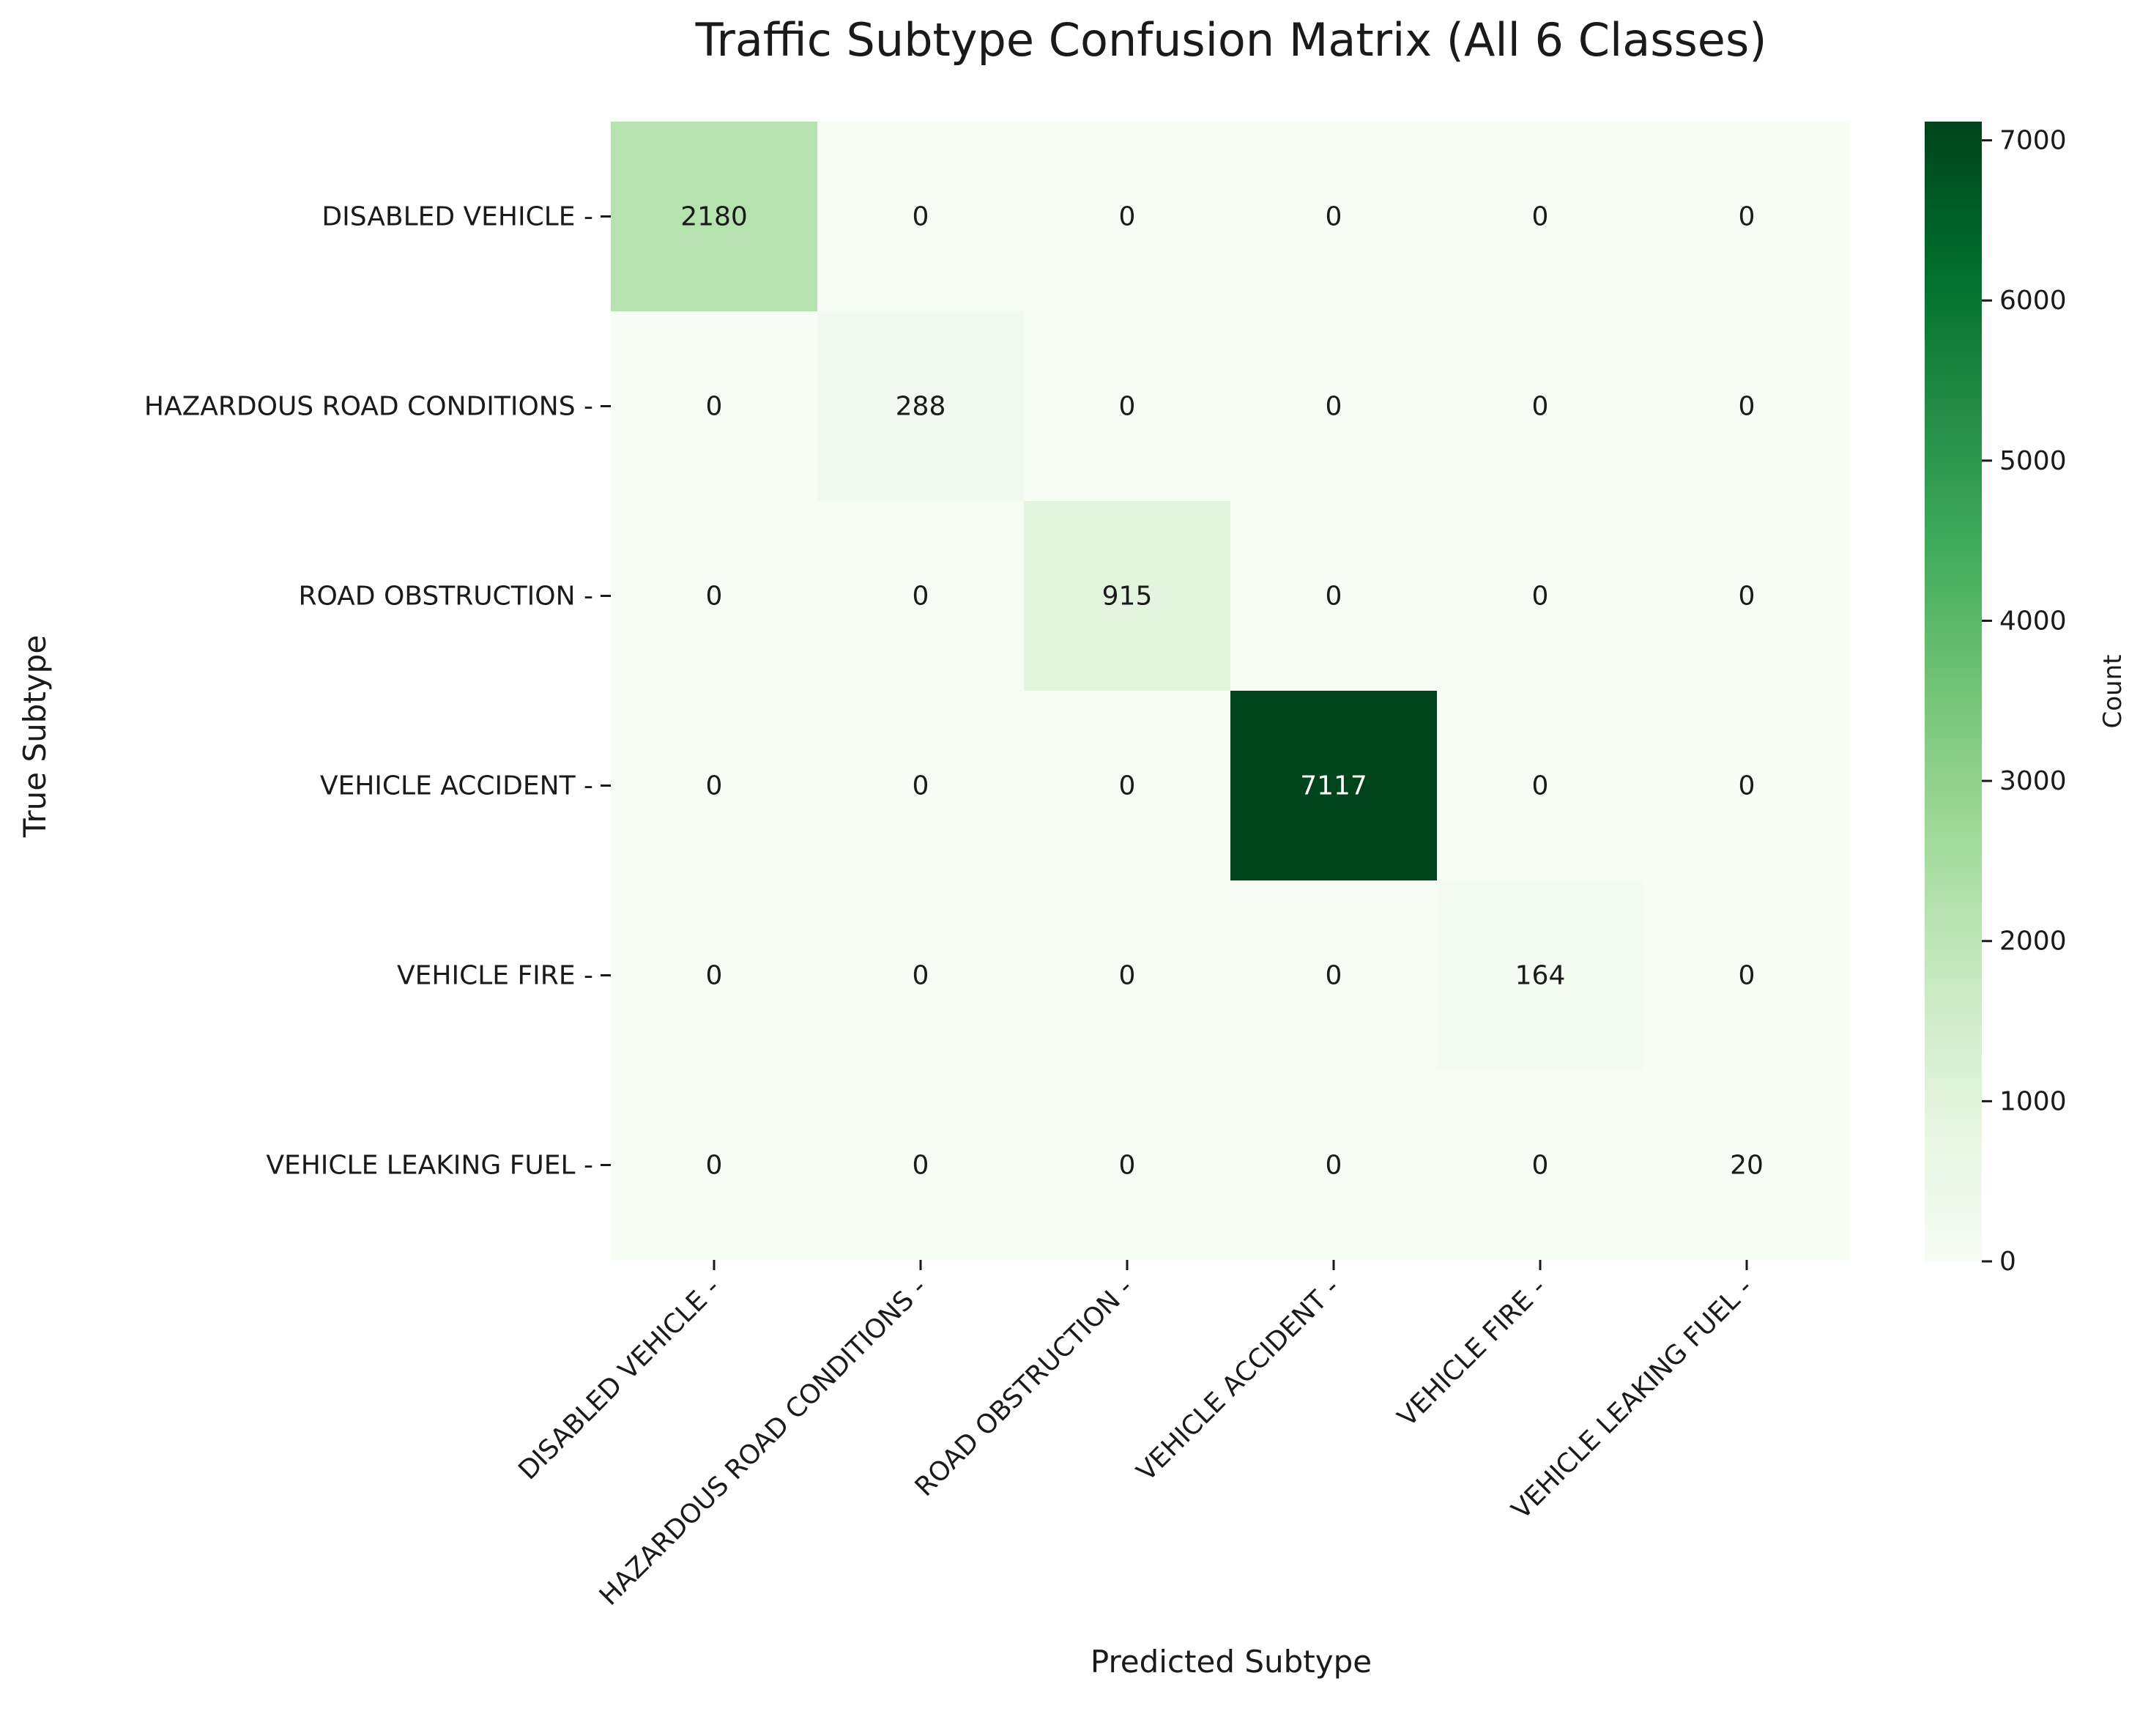 The height and width of the screenshot is (1736, 2140). I want to click on x-tick-label: VEHICLE LEAKING FUEL -, so click(1632, 1398).